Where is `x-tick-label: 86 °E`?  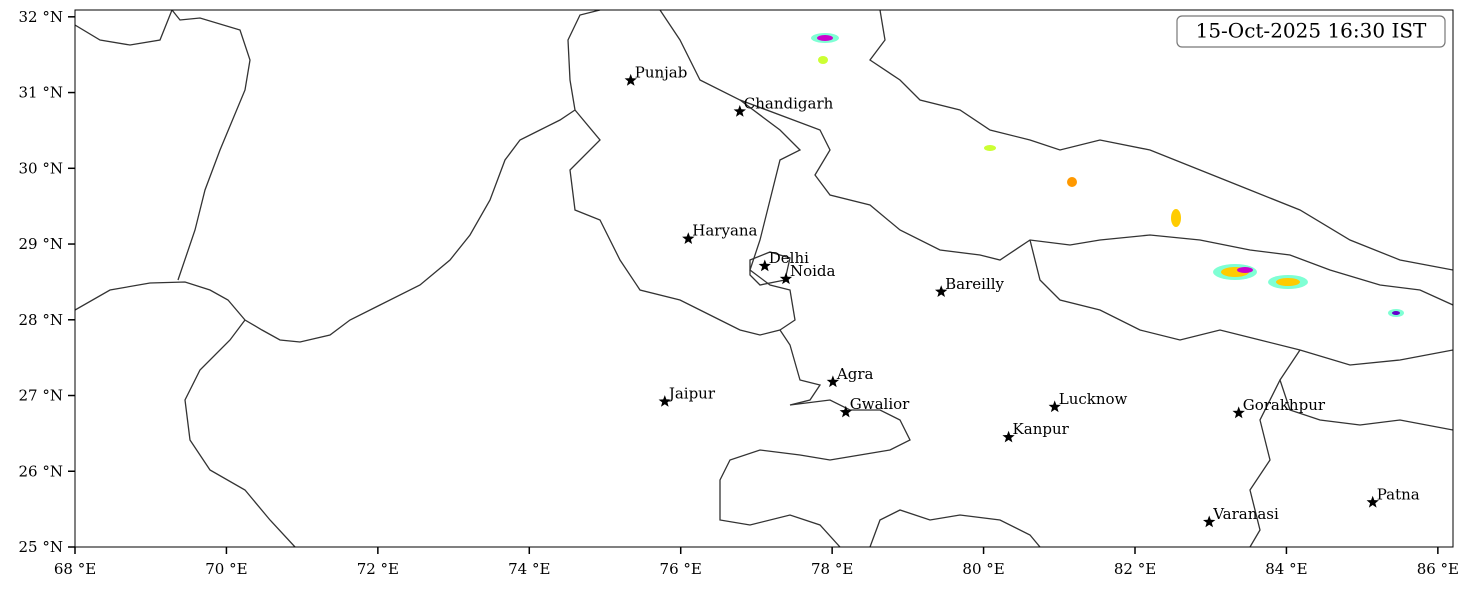 x-tick-label: 86 °E is located at coordinates (1438, 569).